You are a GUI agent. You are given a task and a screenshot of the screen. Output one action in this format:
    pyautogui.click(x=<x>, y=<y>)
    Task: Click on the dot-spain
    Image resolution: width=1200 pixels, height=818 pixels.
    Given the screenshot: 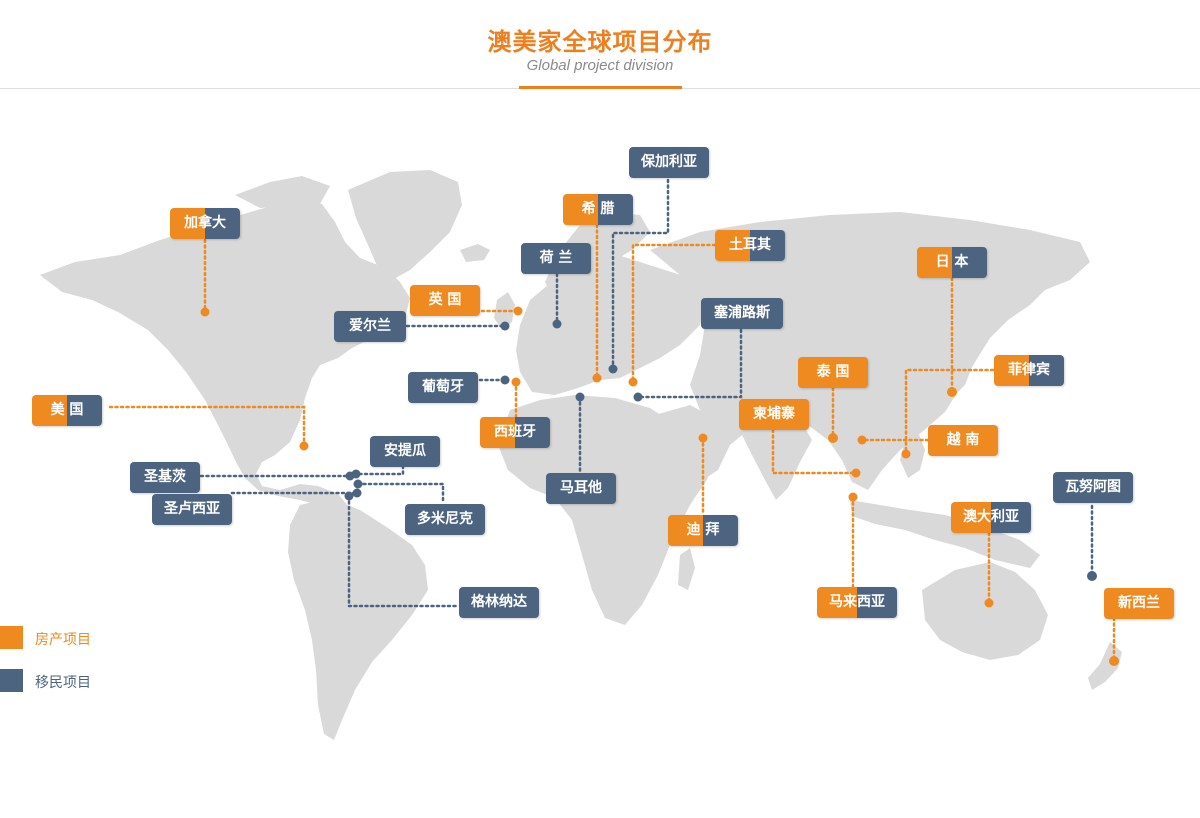 What is the action you would take?
    pyautogui.click(x=516, y=382)
    